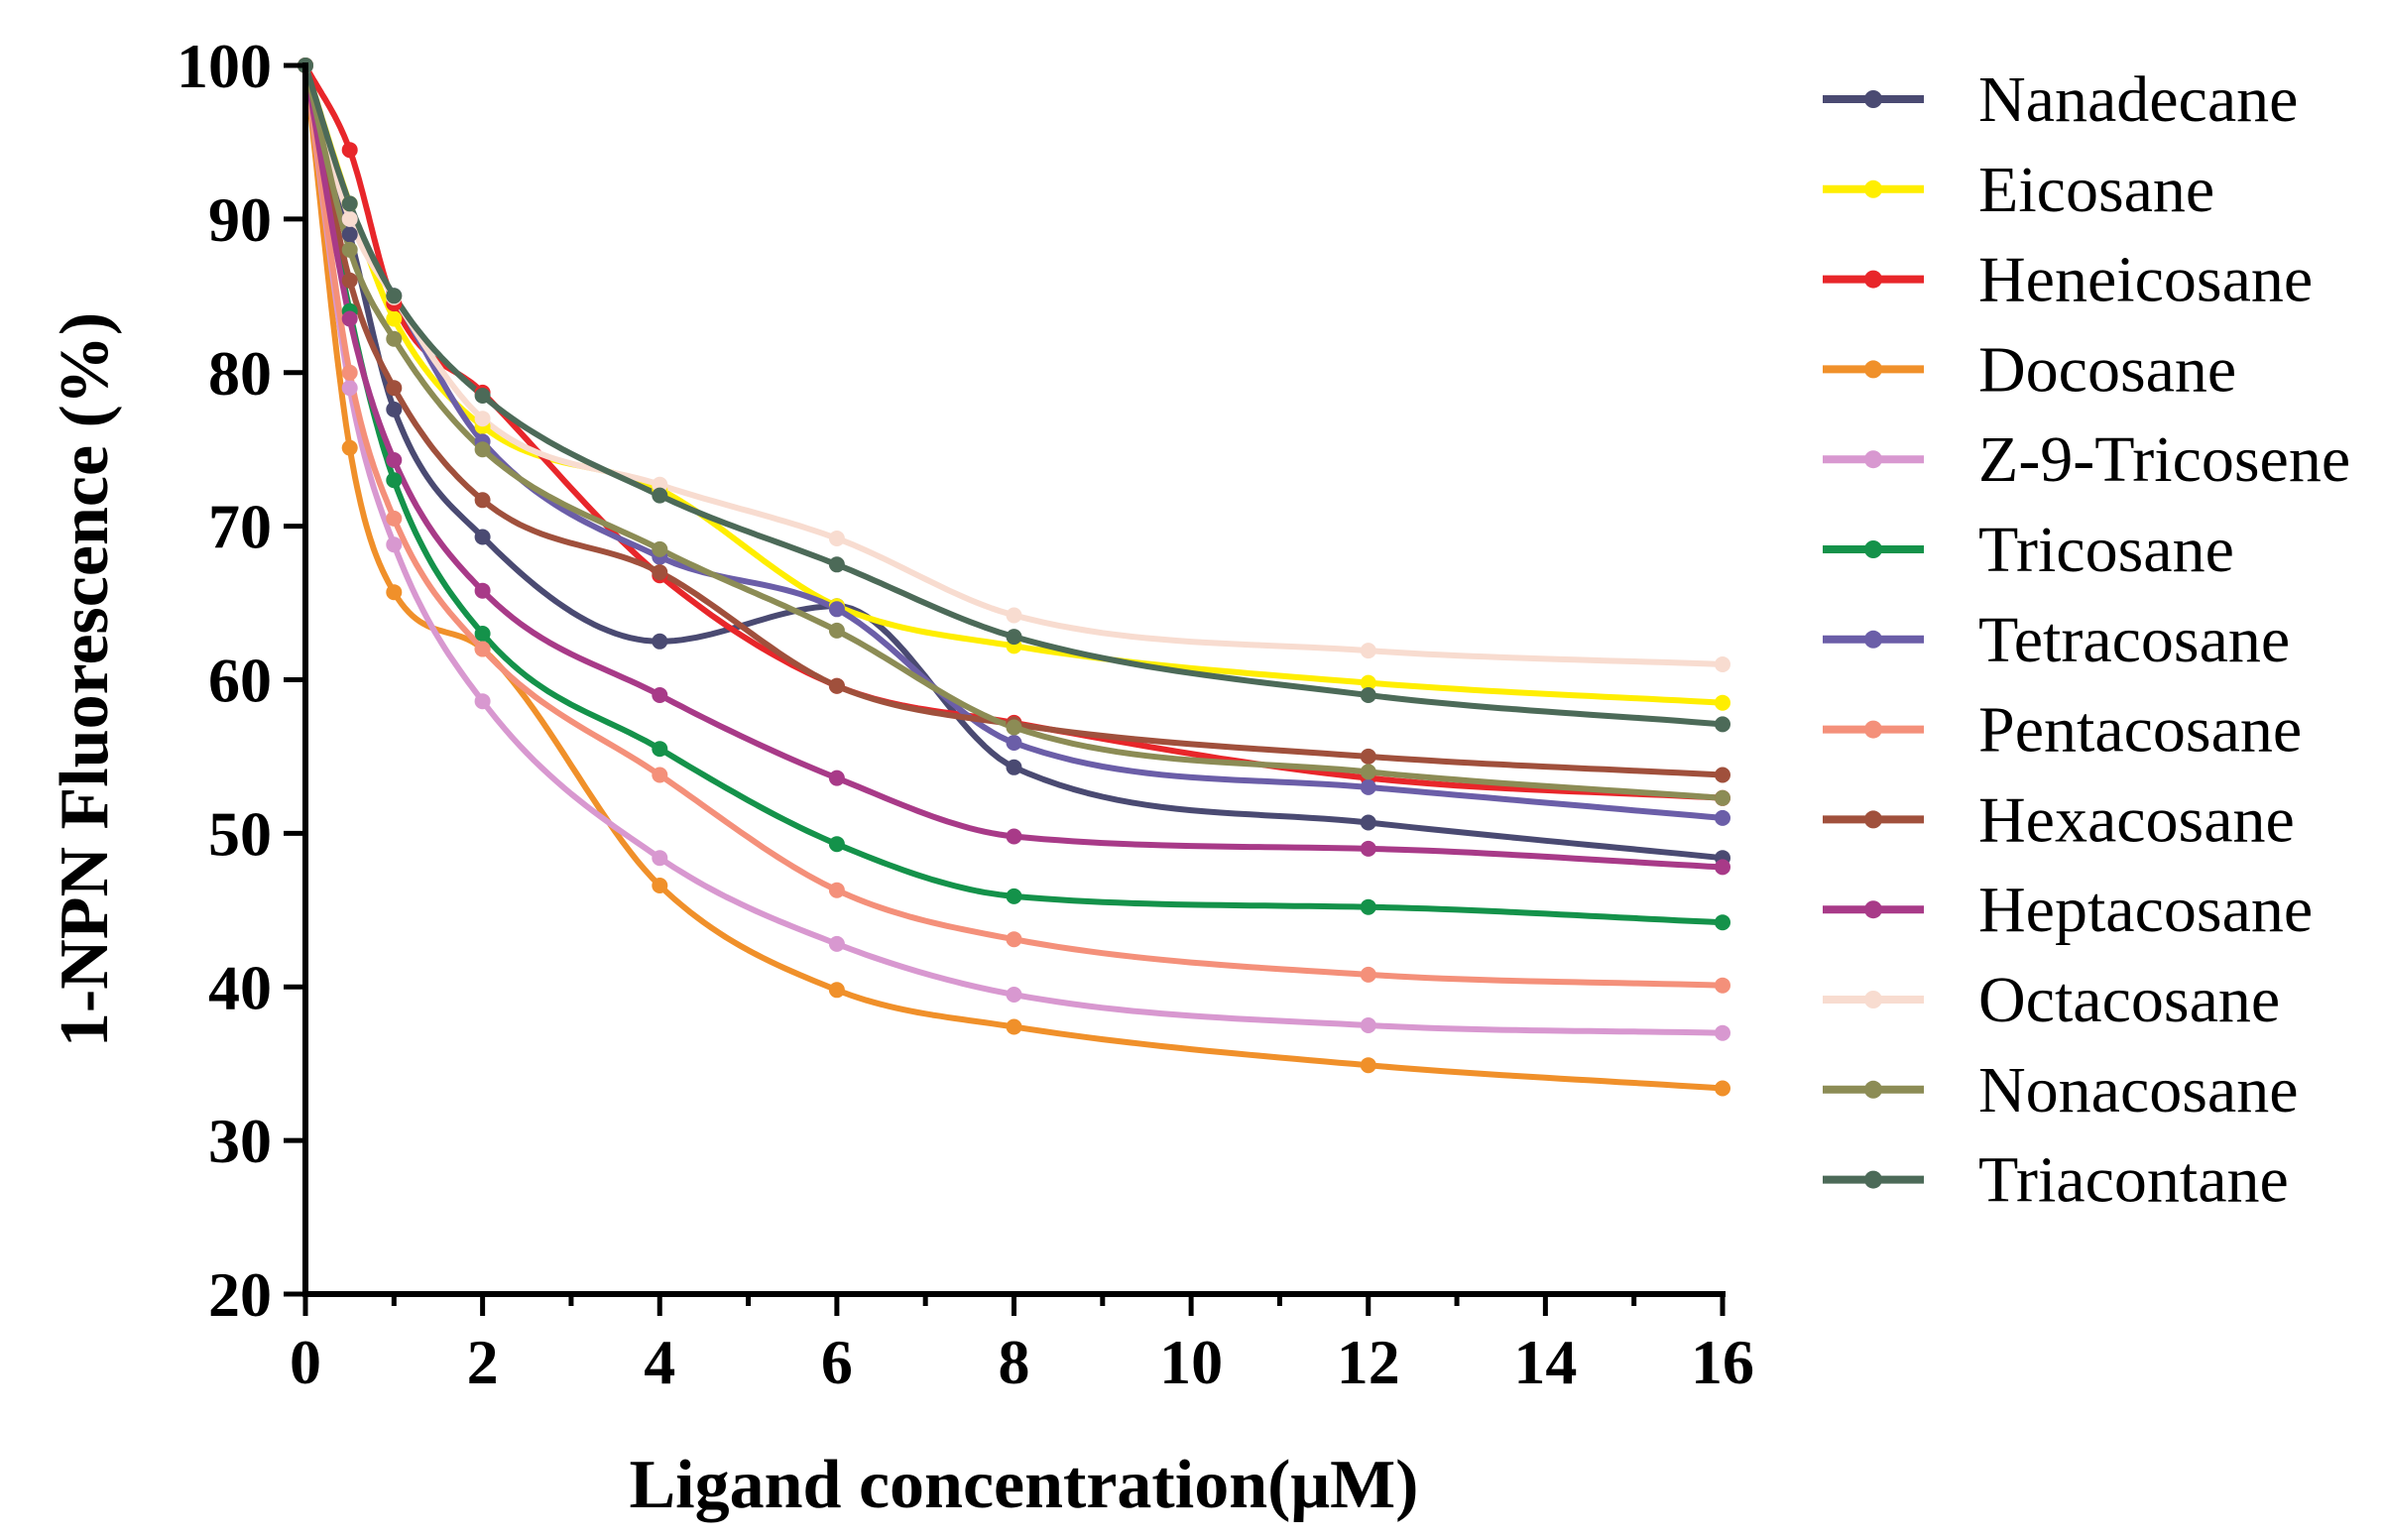  I want to click on x-tick-label-6: 6, so click(837, 1362).